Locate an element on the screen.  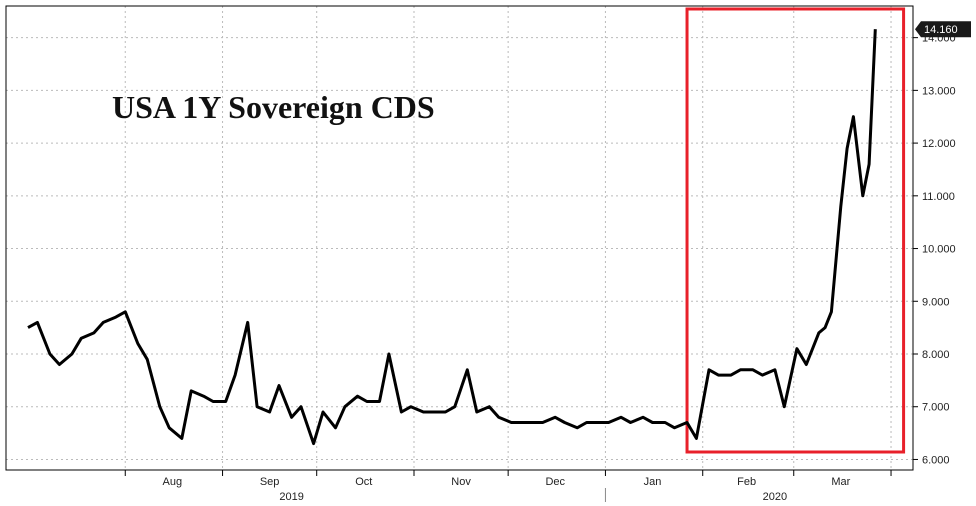
y-tick-label: 7.000 is located at coordinates (936, 408).